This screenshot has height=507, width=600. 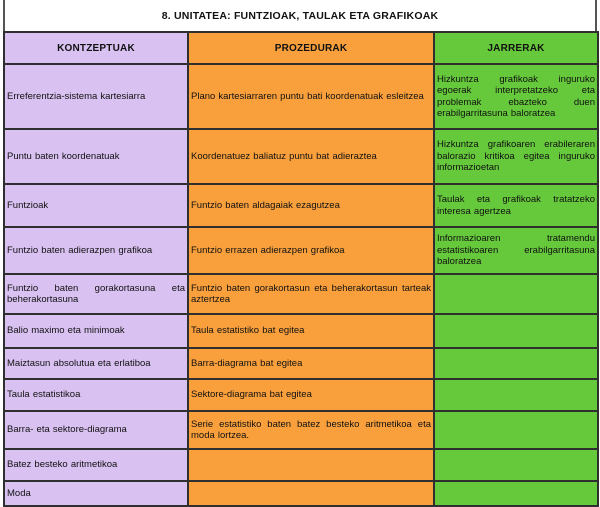 I want to click on cell-prozedurak: Funtzio errazen adierazpen grafikoa, so click(x=311, y=250).